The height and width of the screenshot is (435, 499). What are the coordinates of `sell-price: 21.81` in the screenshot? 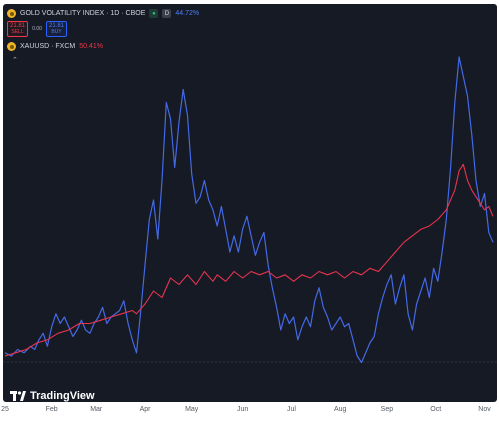 It's located at (17, 26).